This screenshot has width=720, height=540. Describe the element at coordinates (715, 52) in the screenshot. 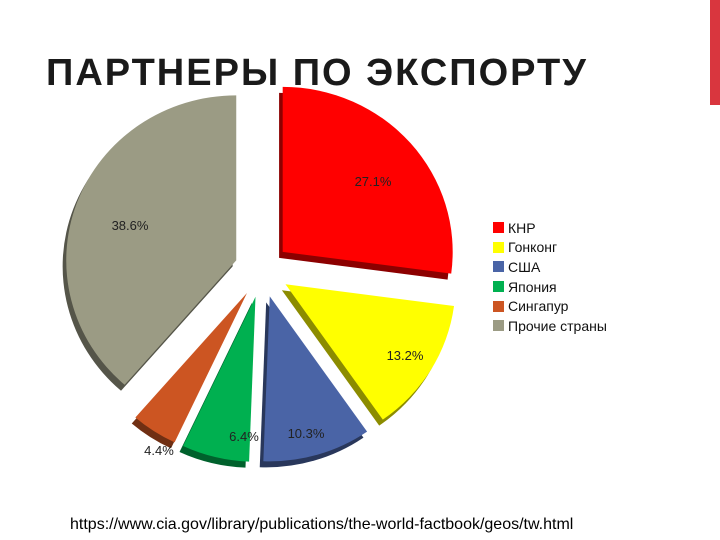

I see `accent-bar` at that location.